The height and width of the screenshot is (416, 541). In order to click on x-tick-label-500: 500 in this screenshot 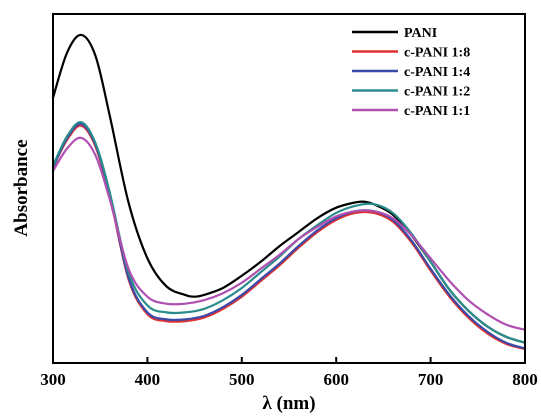, I will do `click(242, 379)`.